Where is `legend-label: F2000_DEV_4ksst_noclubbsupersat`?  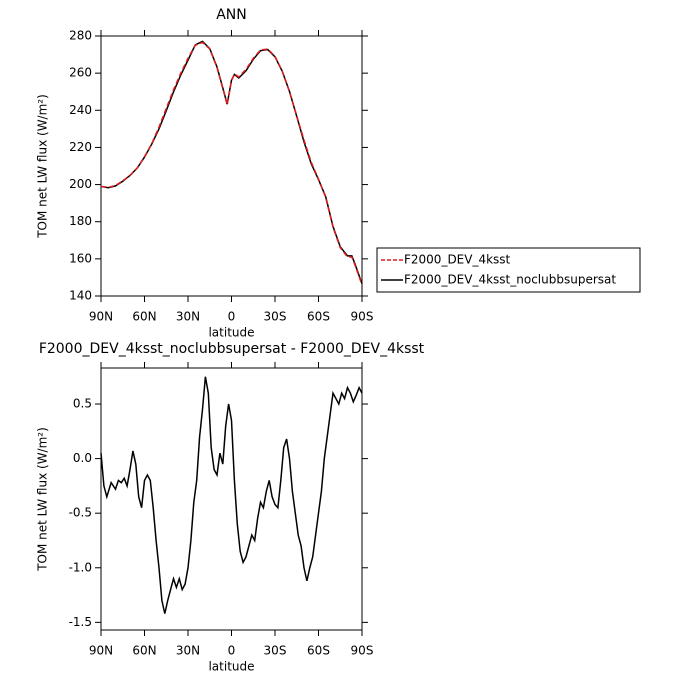 legend-label: F2000_DEV_4ksst_noclubbsupersat is located at coordinates (510, 280).